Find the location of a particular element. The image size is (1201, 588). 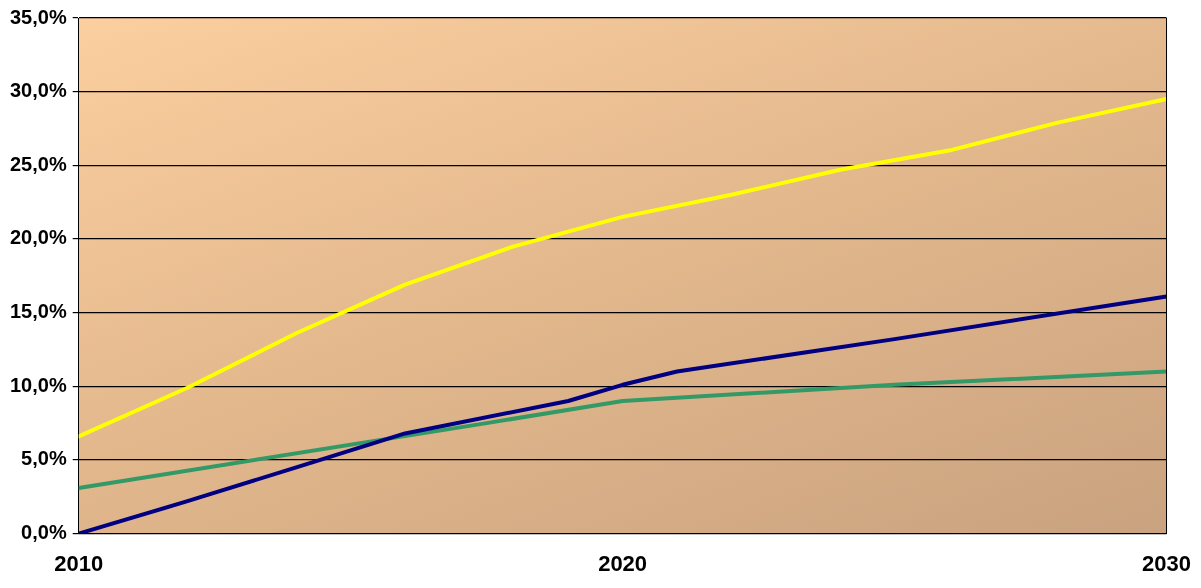

y-tick-label: 15,0% is located at coordinates (38, 311).